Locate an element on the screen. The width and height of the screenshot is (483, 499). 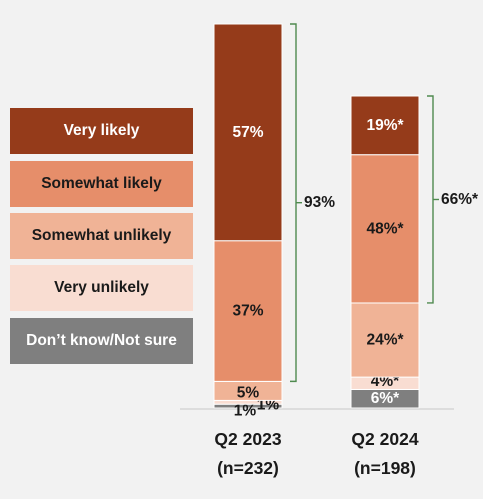
category-sublabel-q2-2024: (n=198) is located at coordinates (385, 468).